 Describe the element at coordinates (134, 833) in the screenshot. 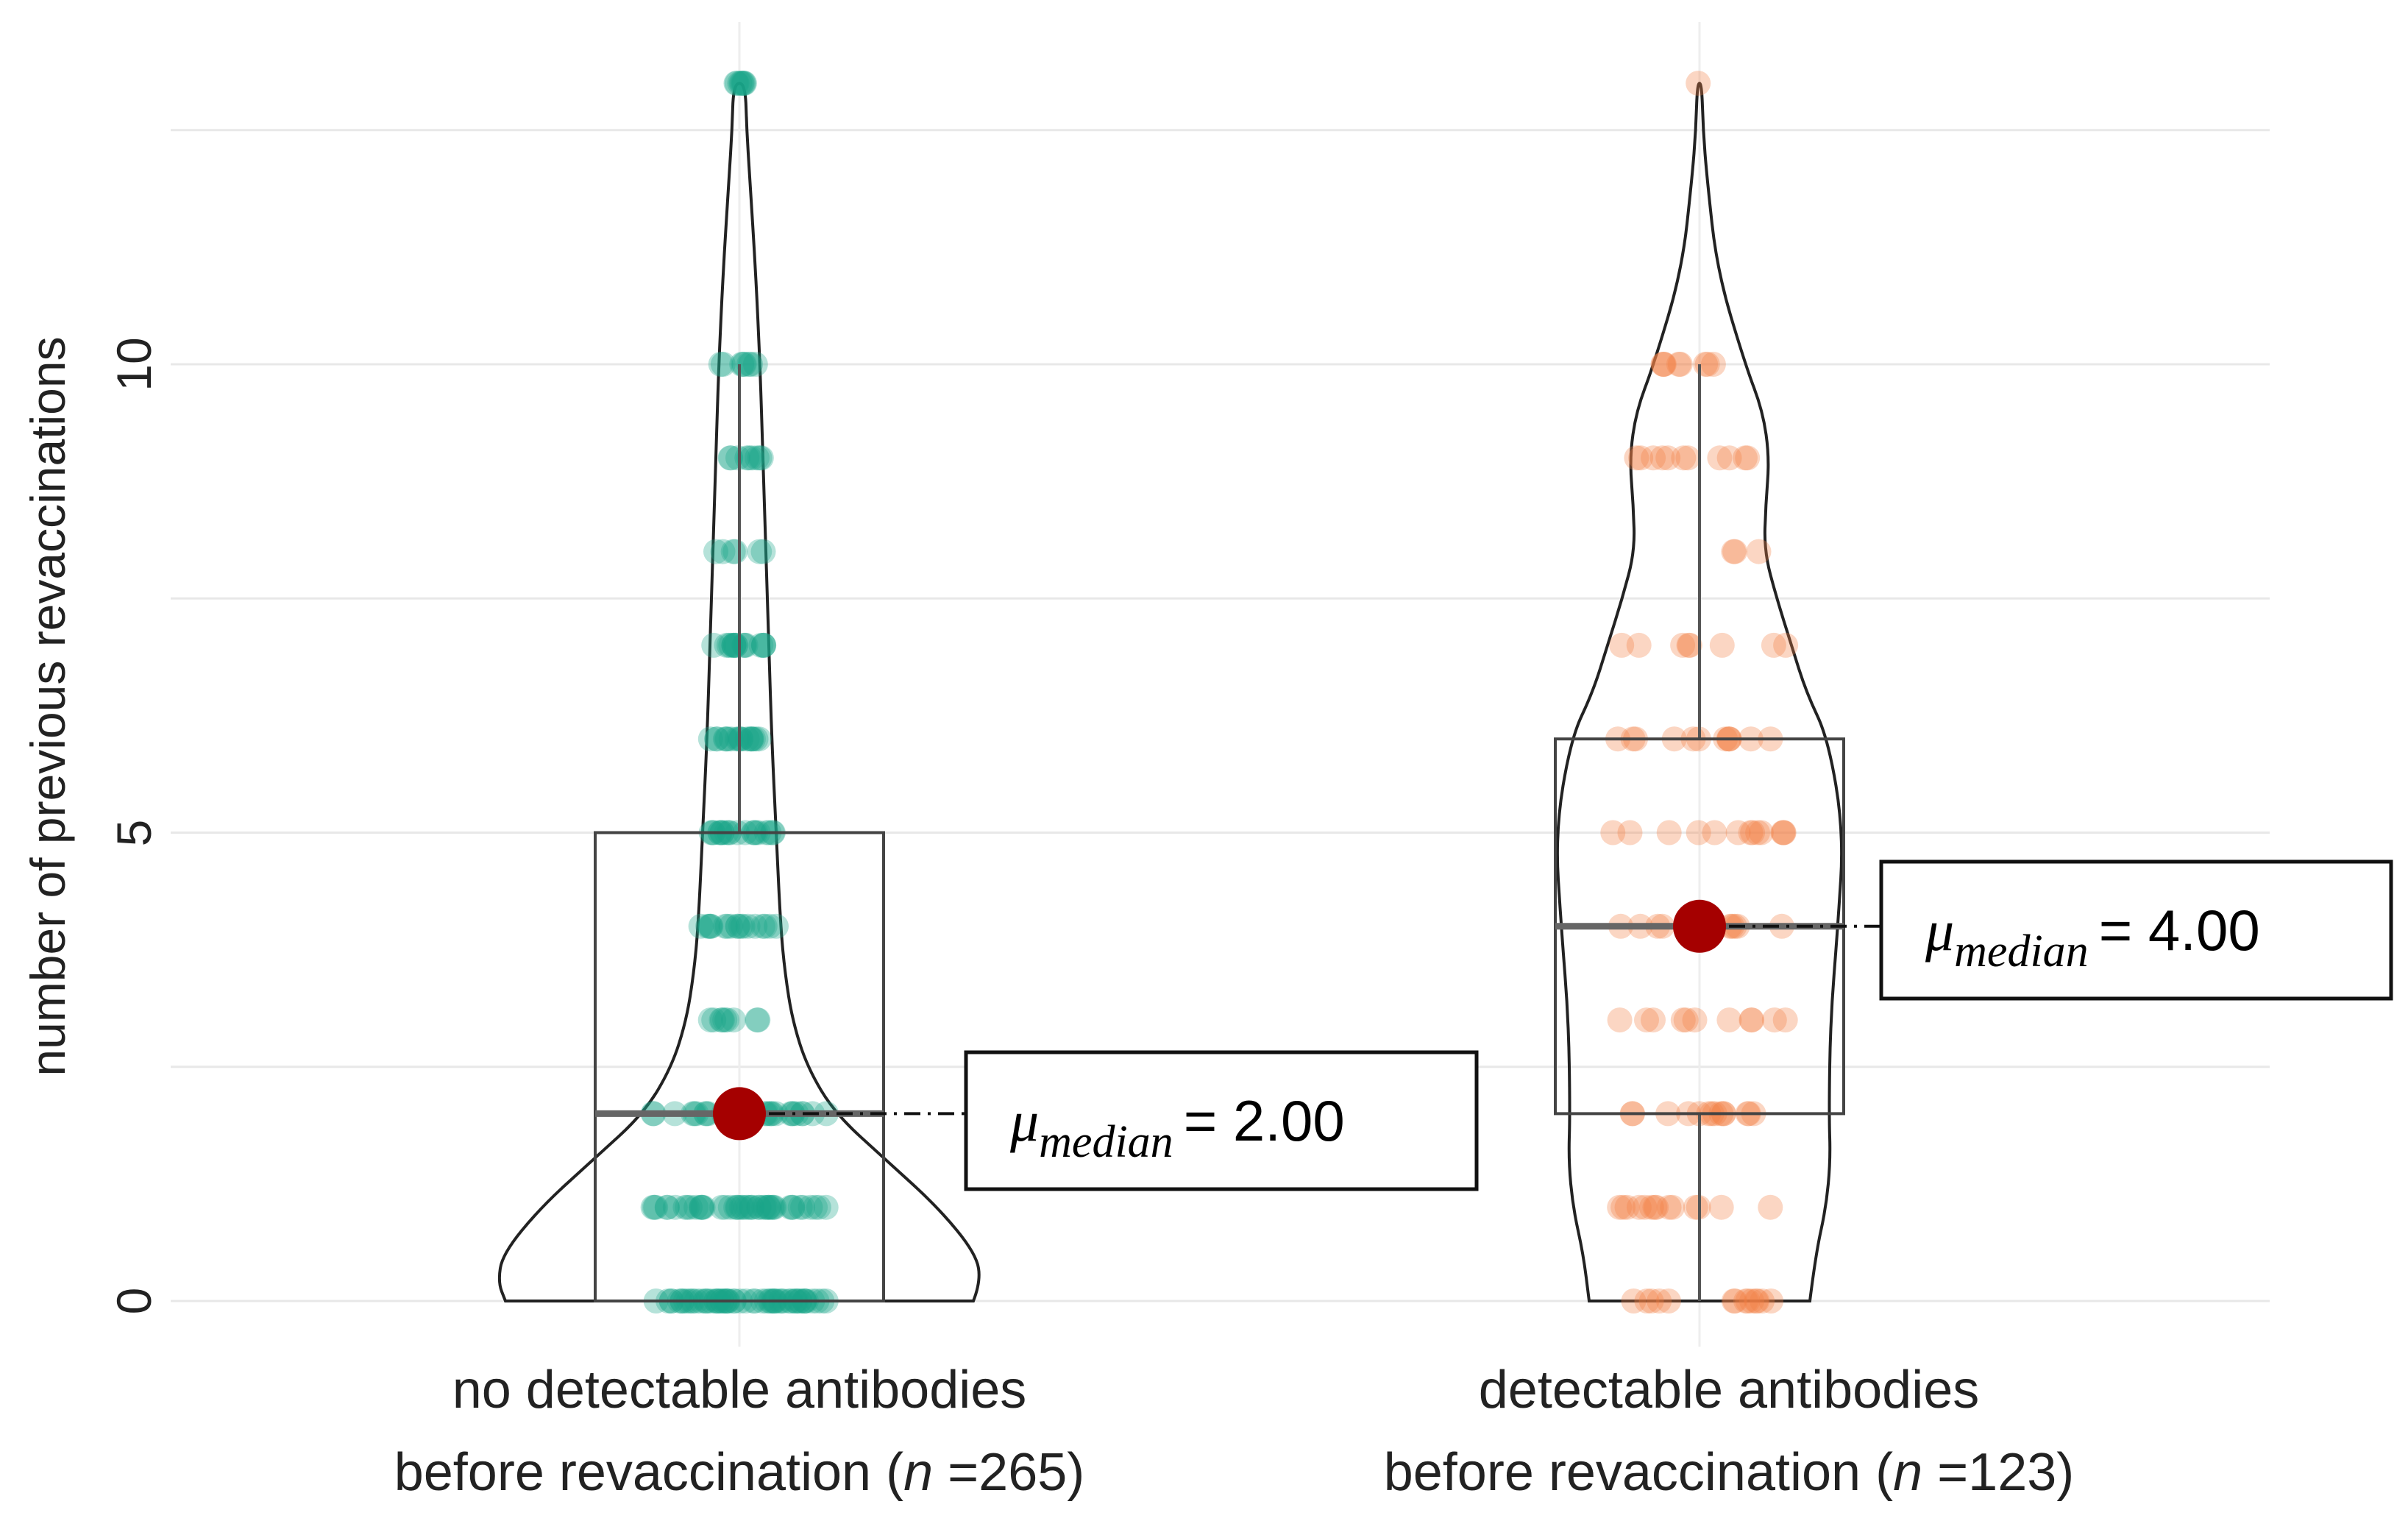

I see `y-tick-label-5: 5` at that location.